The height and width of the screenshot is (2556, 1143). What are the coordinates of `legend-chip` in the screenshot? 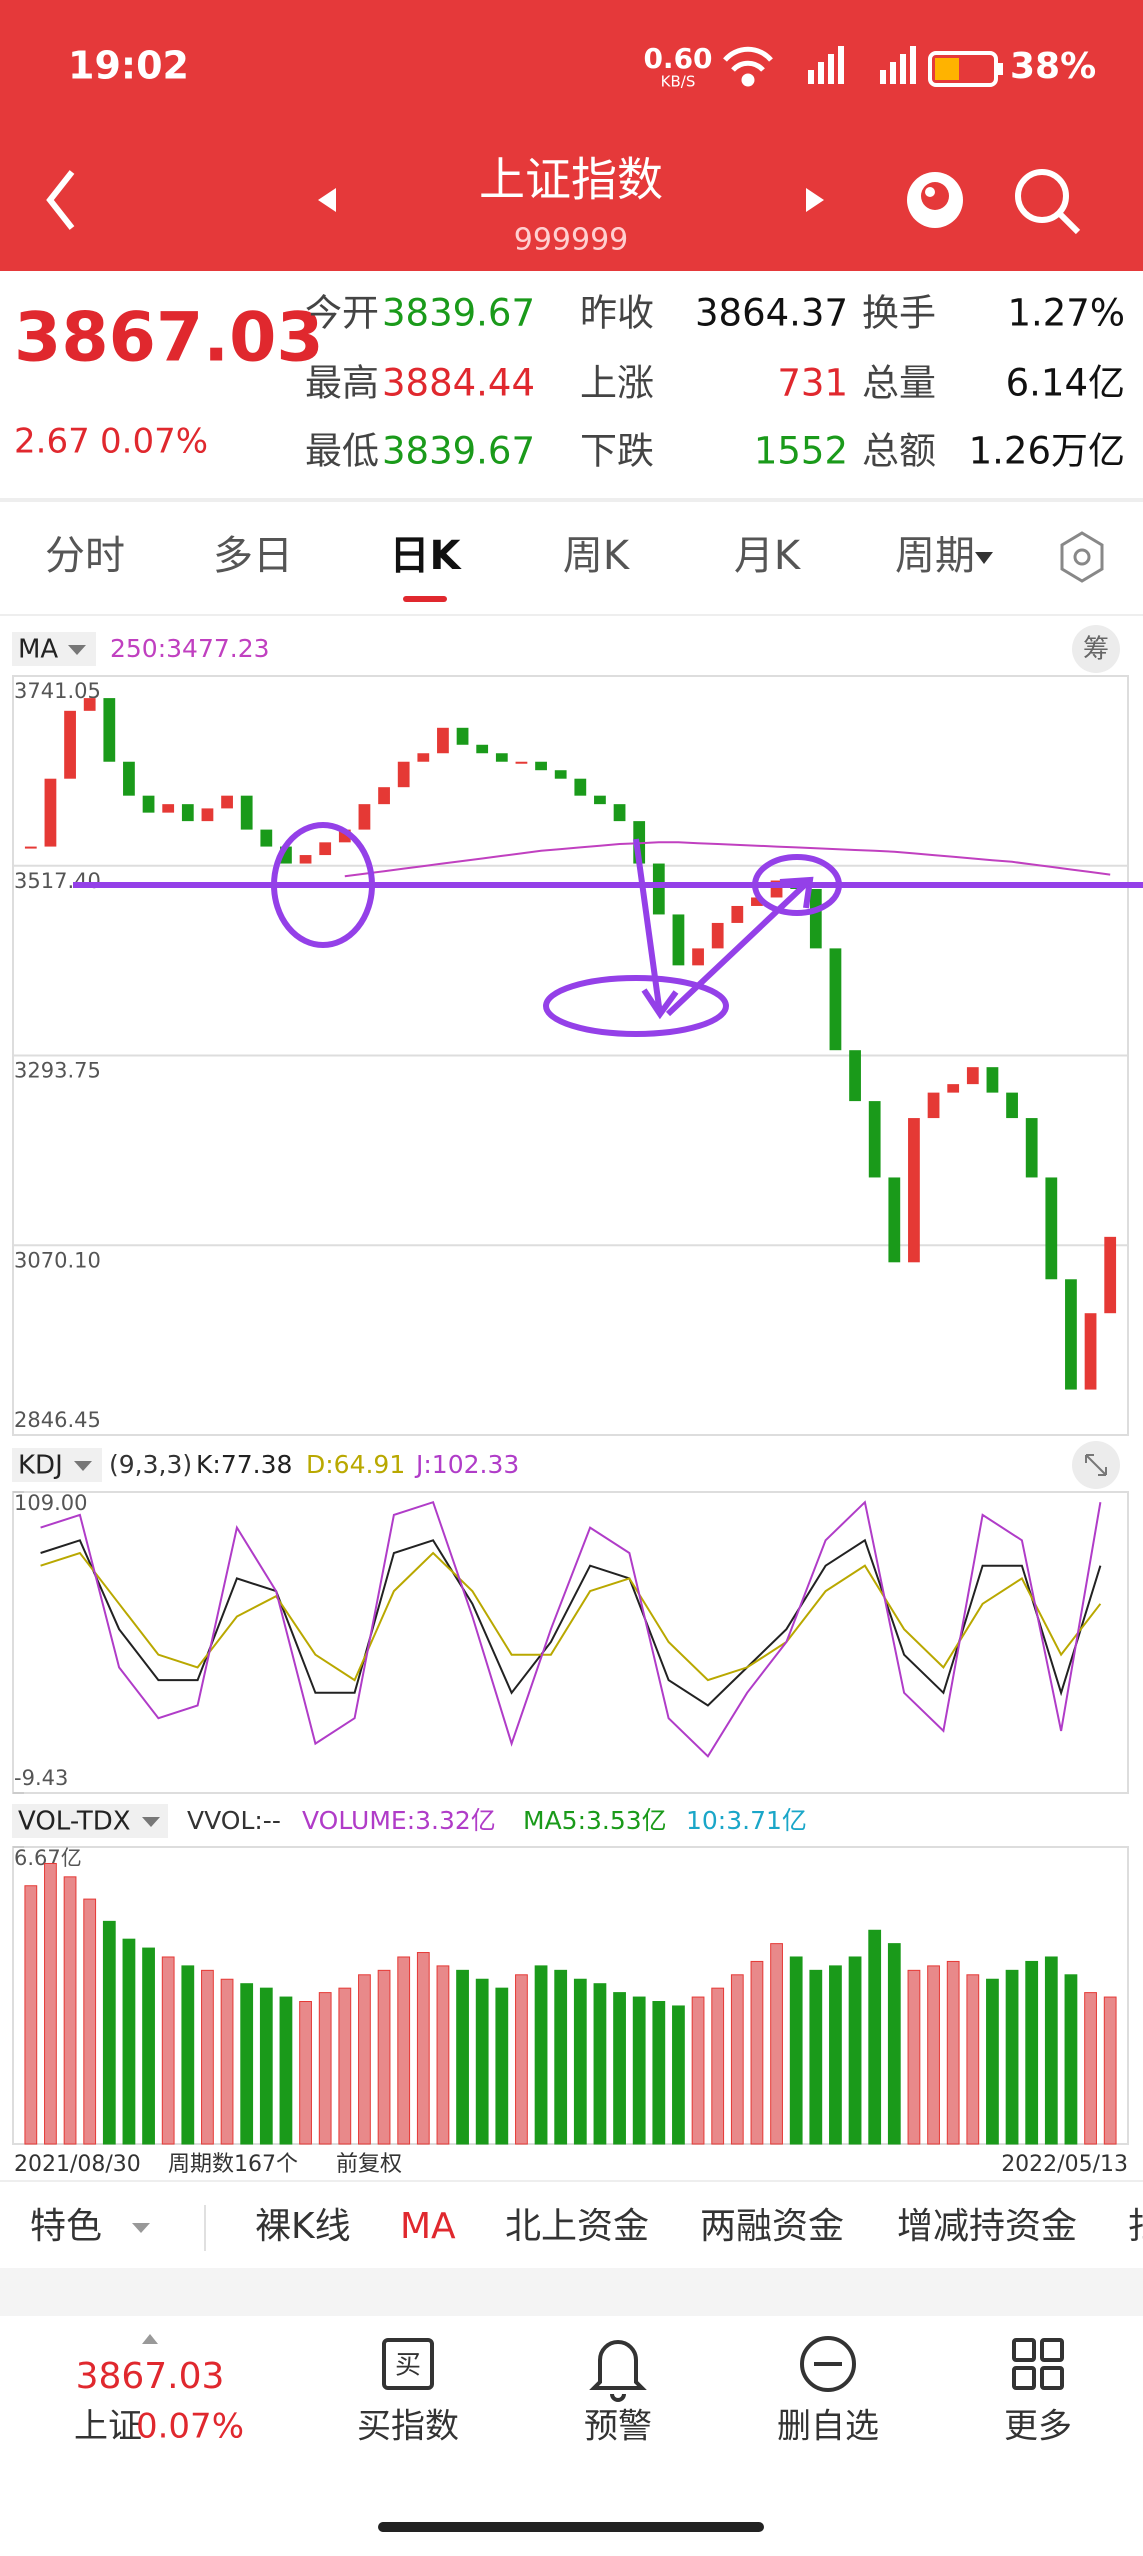 It's located at (90, 1821).